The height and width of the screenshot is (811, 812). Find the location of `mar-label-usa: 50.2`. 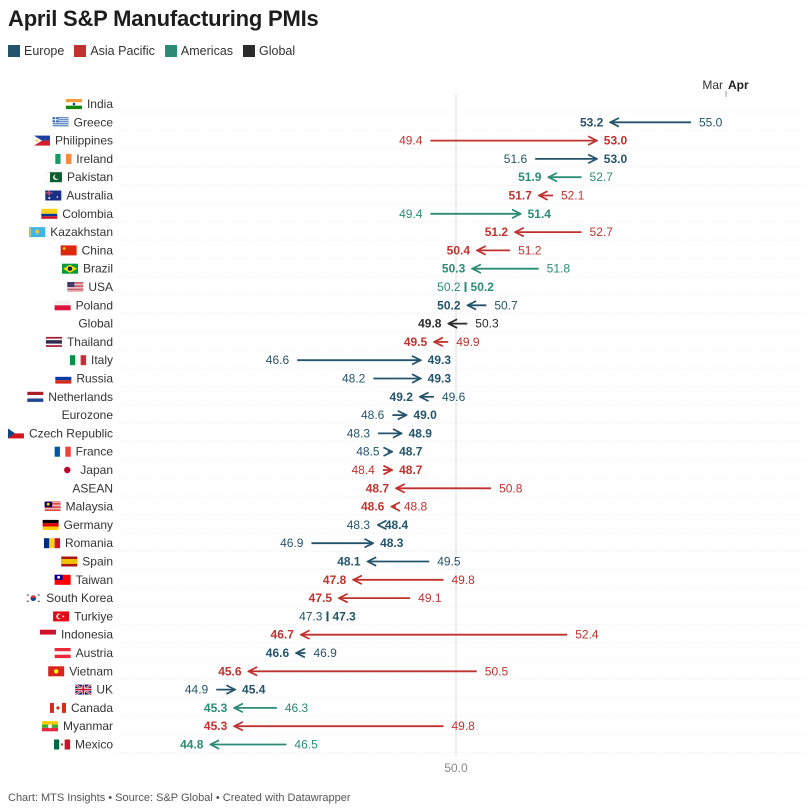

mar-label-usa: 50.2 is located at coordinates (449, 287).